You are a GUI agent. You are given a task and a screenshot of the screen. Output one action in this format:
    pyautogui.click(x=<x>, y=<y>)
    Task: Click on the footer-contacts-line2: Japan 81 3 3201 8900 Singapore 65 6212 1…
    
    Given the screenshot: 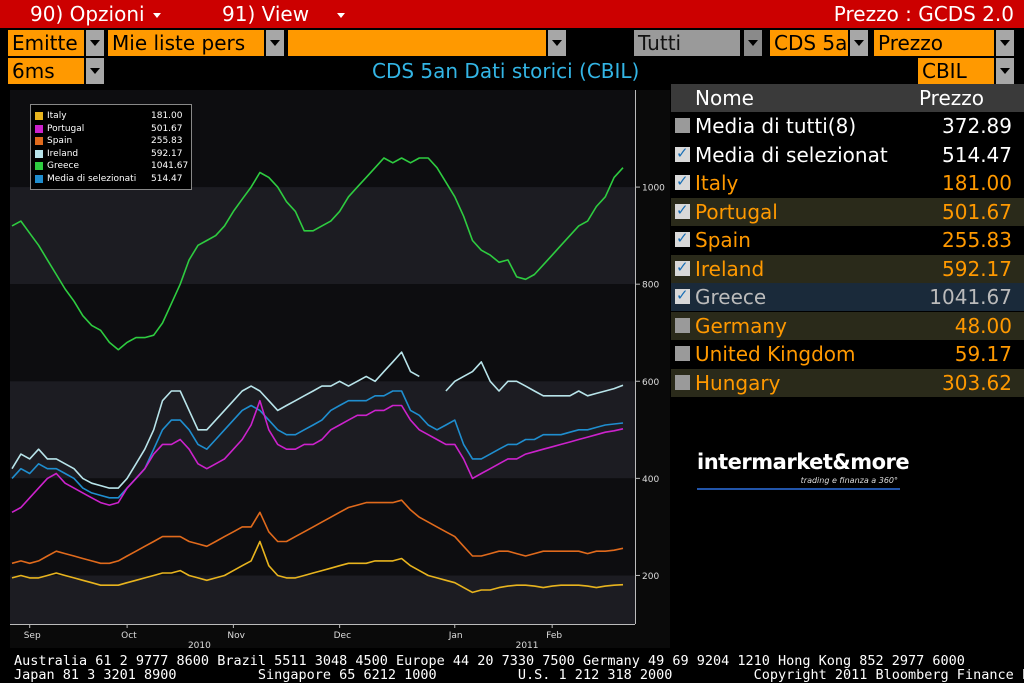 What is the action you would take?
    pyautogui.click(x=519, y=675)
    